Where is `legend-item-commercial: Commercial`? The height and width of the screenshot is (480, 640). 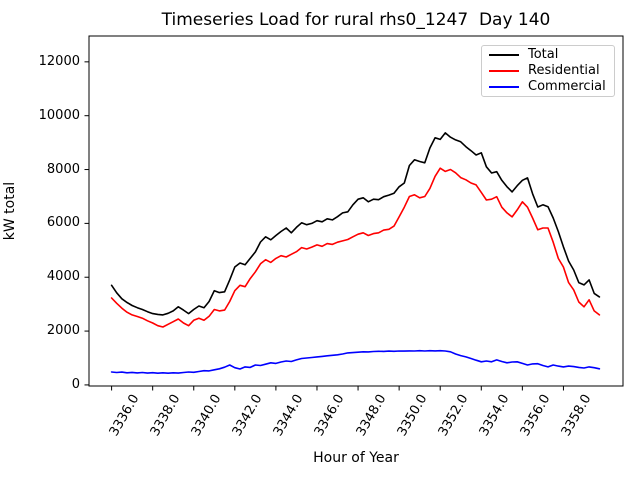
legend-item-commercial: Commercial is located at coordinates (551, 87).